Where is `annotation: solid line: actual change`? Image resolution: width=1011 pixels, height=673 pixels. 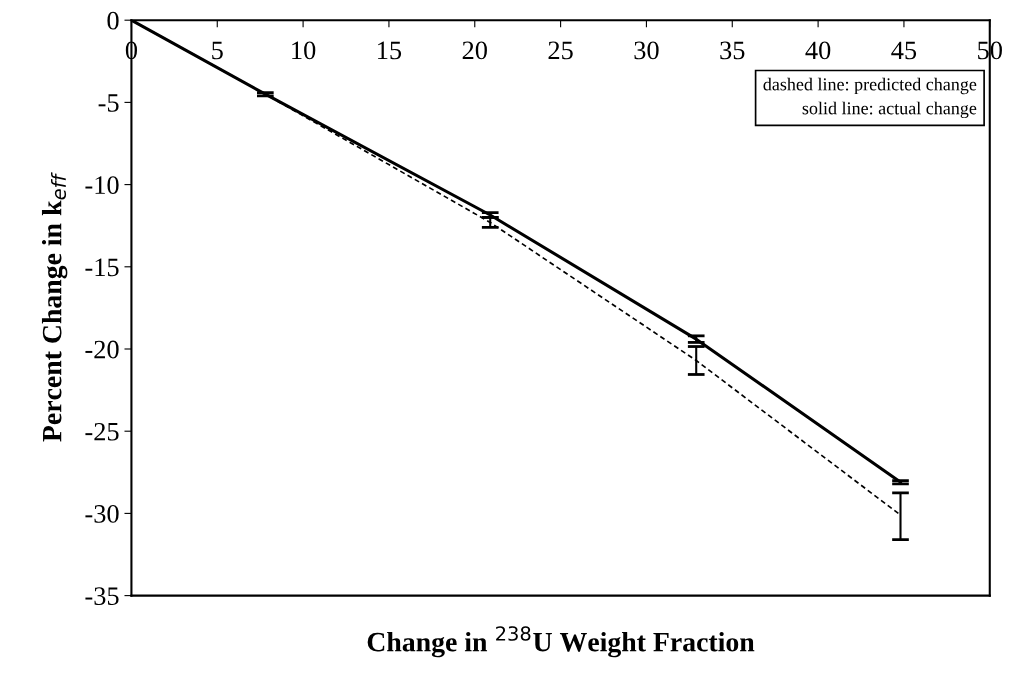 annotation: solid line: actual change is located at coordinates (889, 110).